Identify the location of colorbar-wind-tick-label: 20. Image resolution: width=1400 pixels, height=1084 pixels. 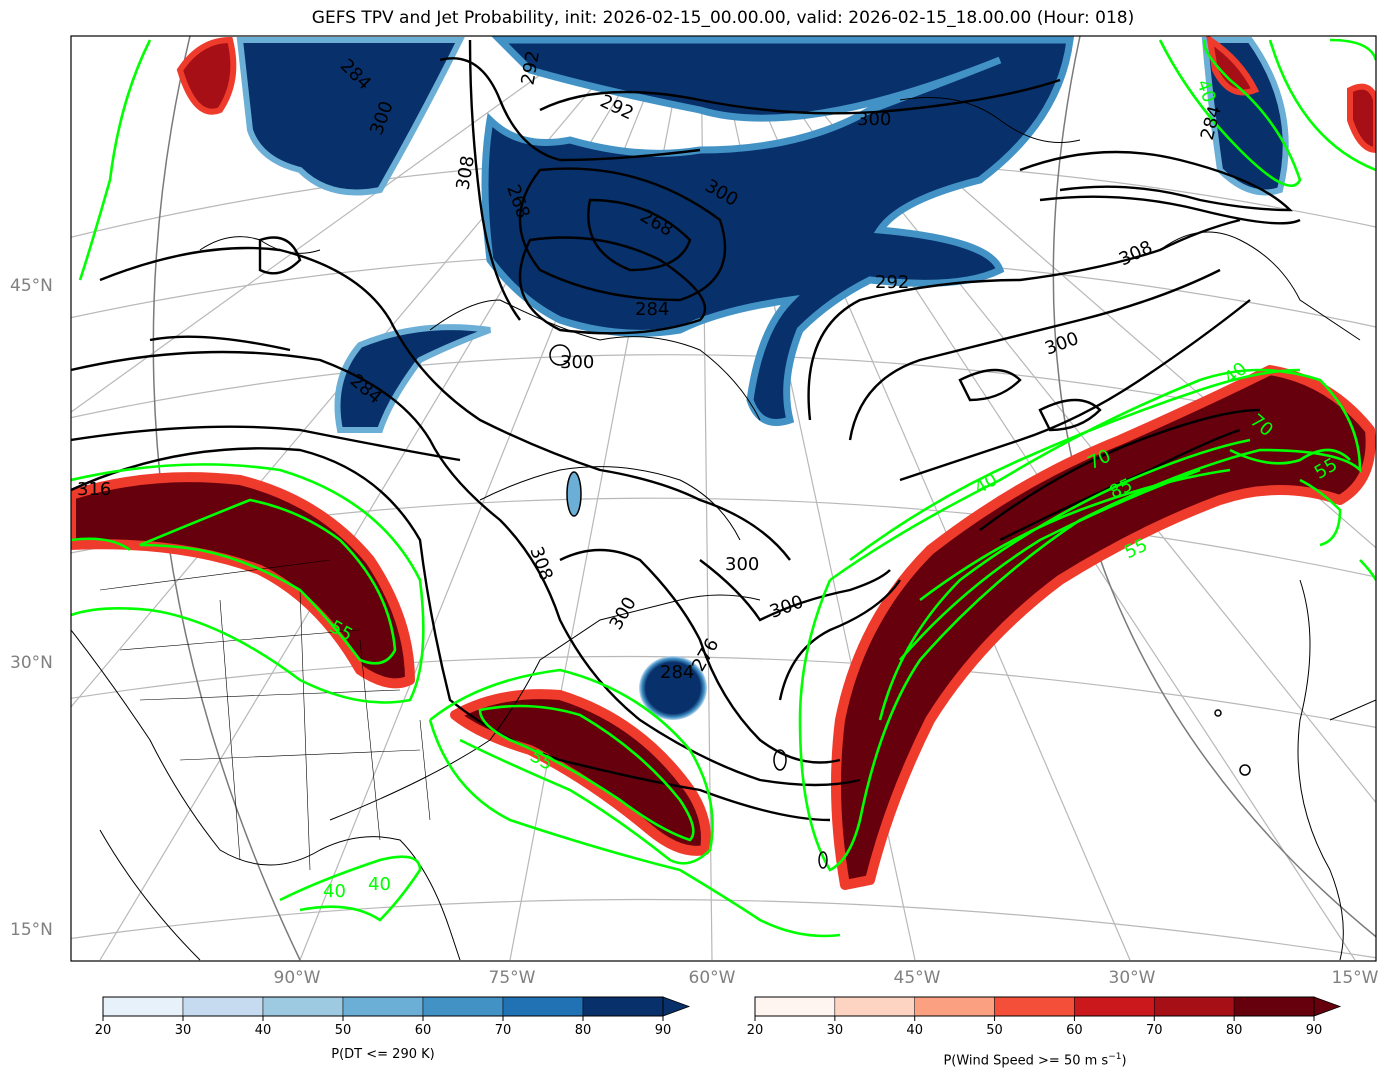
(755, 1030).